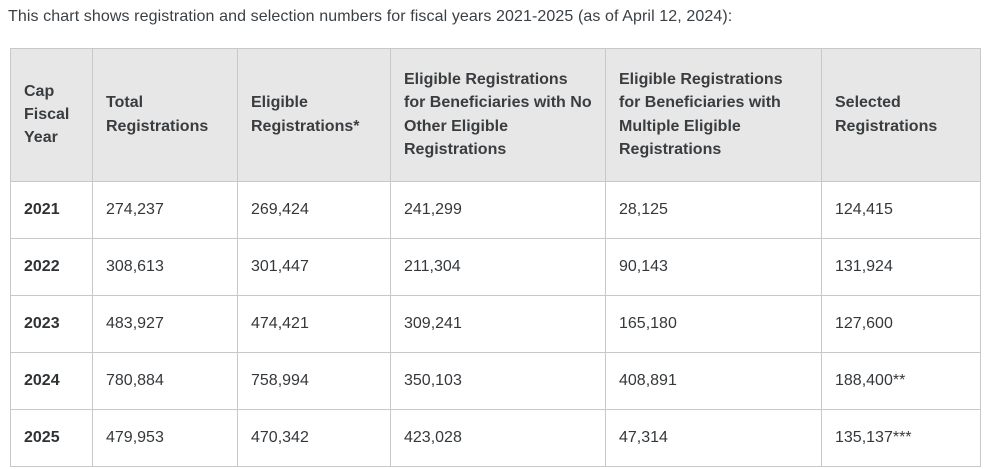  What do you see at coordinates (51, 437) in the screenshot?
I see `year-cell: 2025` at bounding box center [51, 437].